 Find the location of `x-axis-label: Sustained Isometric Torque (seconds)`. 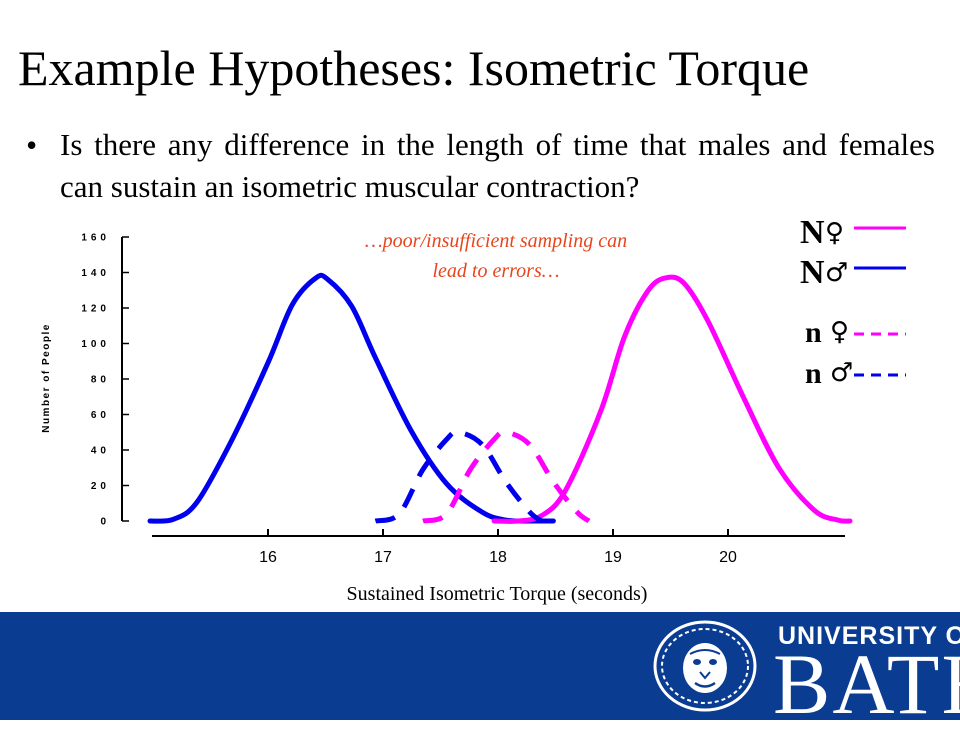

x-axis-label: Sustained Isometric Torque (seconds) is located at coordinates (497, 594).